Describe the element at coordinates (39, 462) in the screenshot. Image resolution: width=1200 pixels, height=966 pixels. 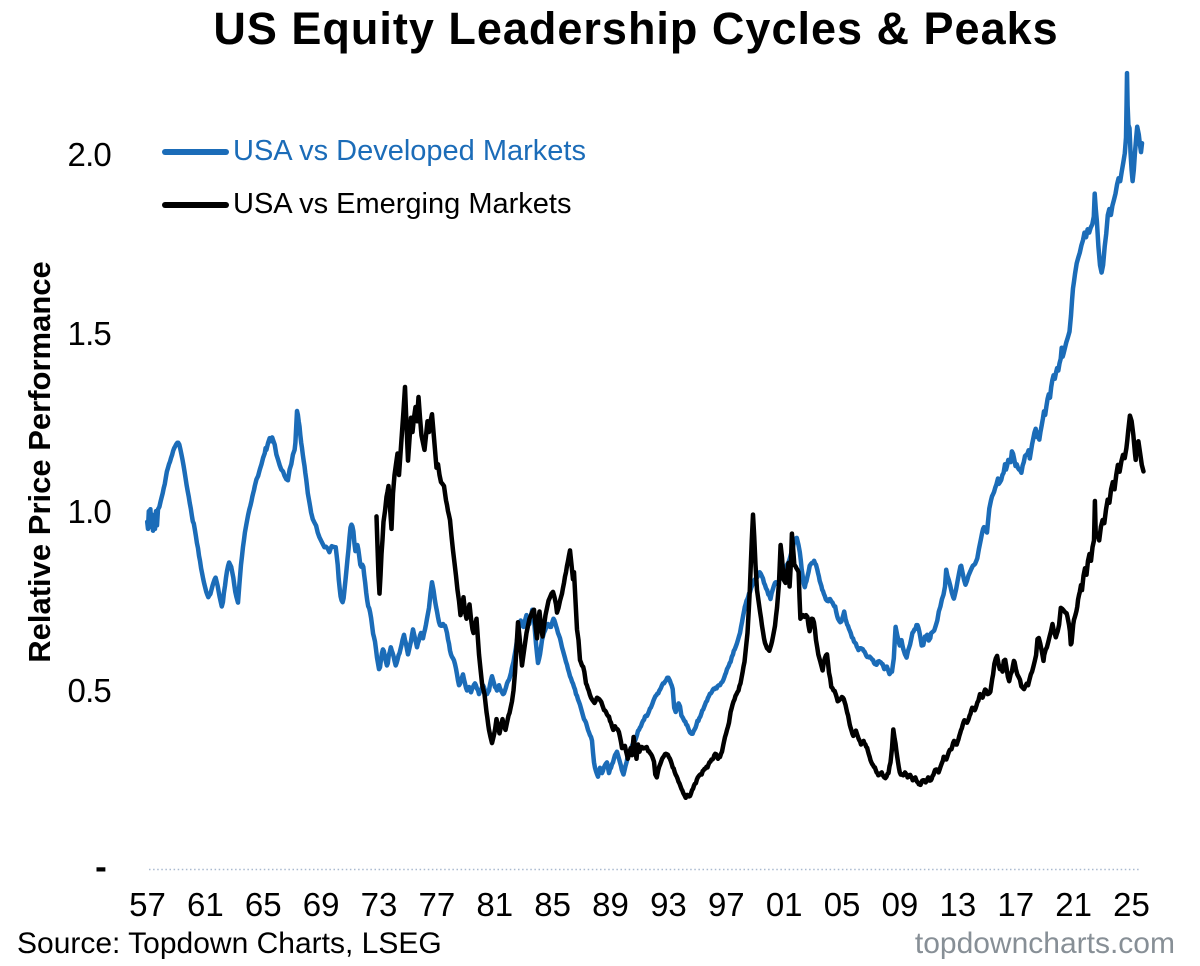
I see `y-axis-title: Relative Price Performance` at that location.